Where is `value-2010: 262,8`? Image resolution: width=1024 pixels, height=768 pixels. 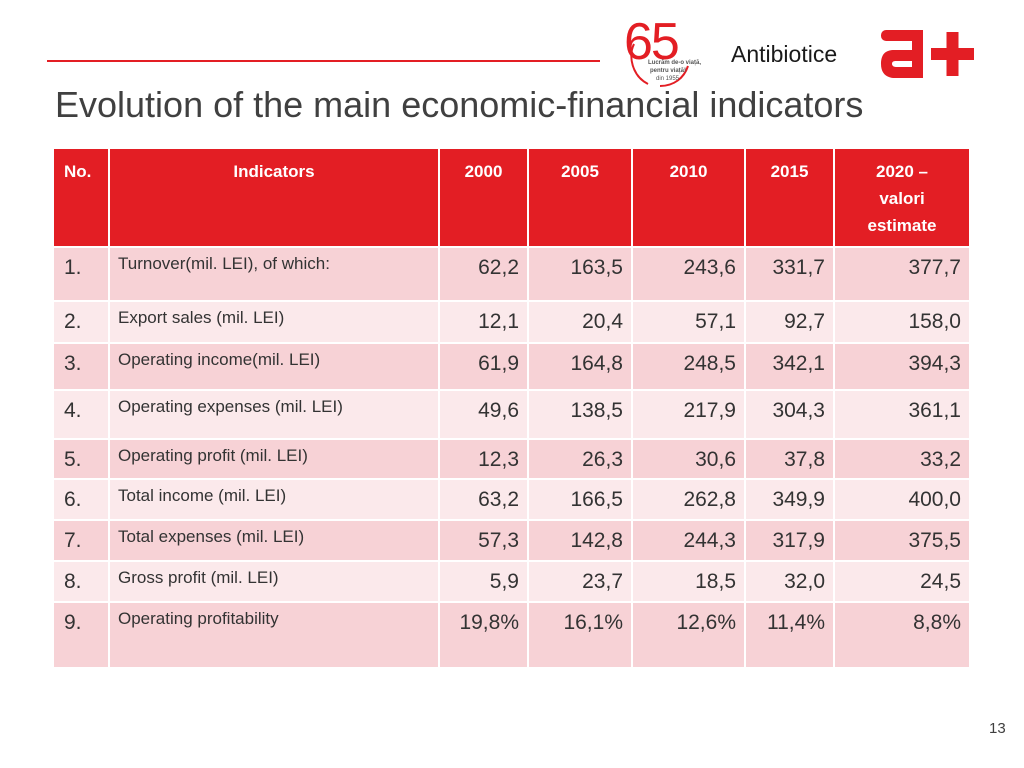 value-2010: 262,8 is located at coordinates (688, 499).